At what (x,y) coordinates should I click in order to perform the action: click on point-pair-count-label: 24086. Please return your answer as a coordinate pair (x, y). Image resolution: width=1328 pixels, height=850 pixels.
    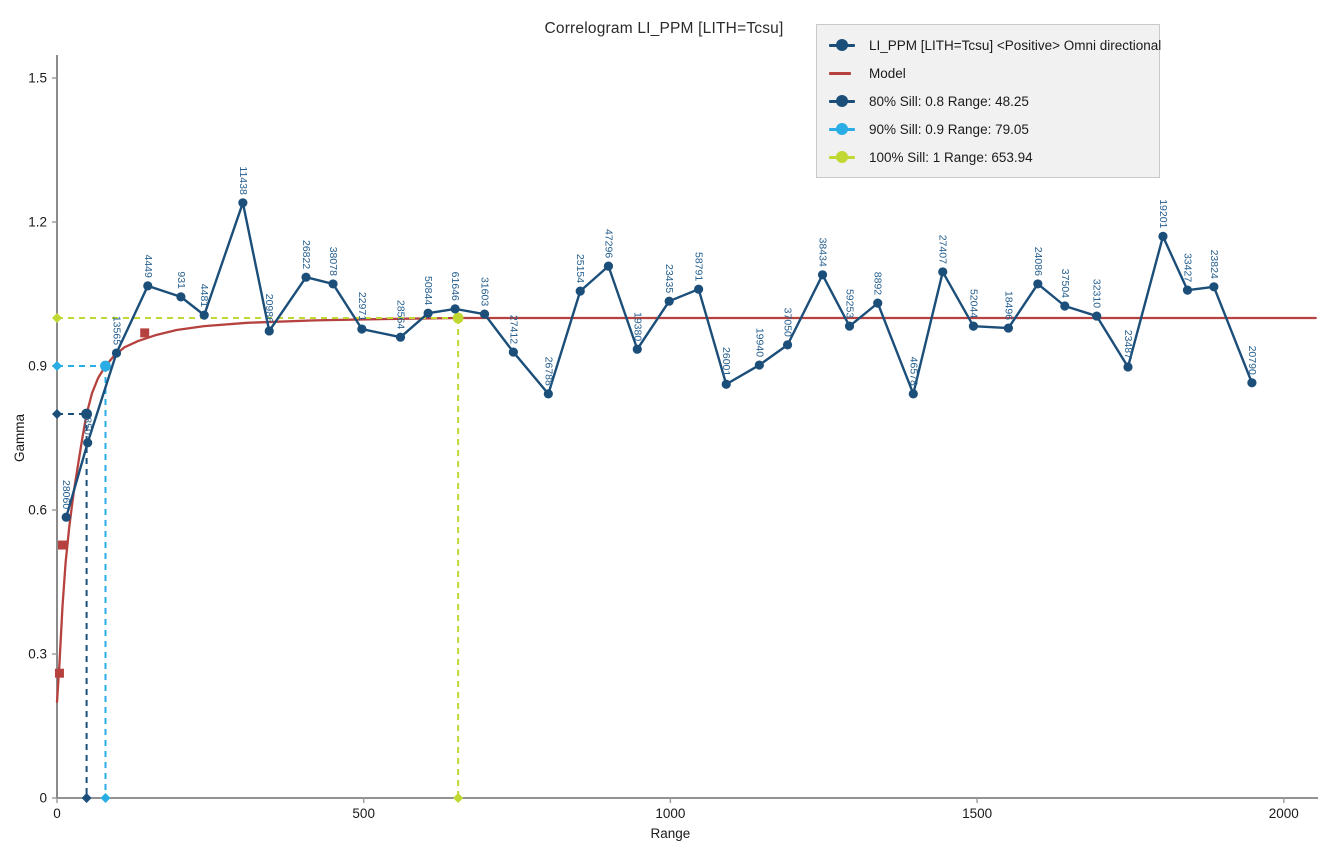
    Looking at the image, I should click on (1038, 261).